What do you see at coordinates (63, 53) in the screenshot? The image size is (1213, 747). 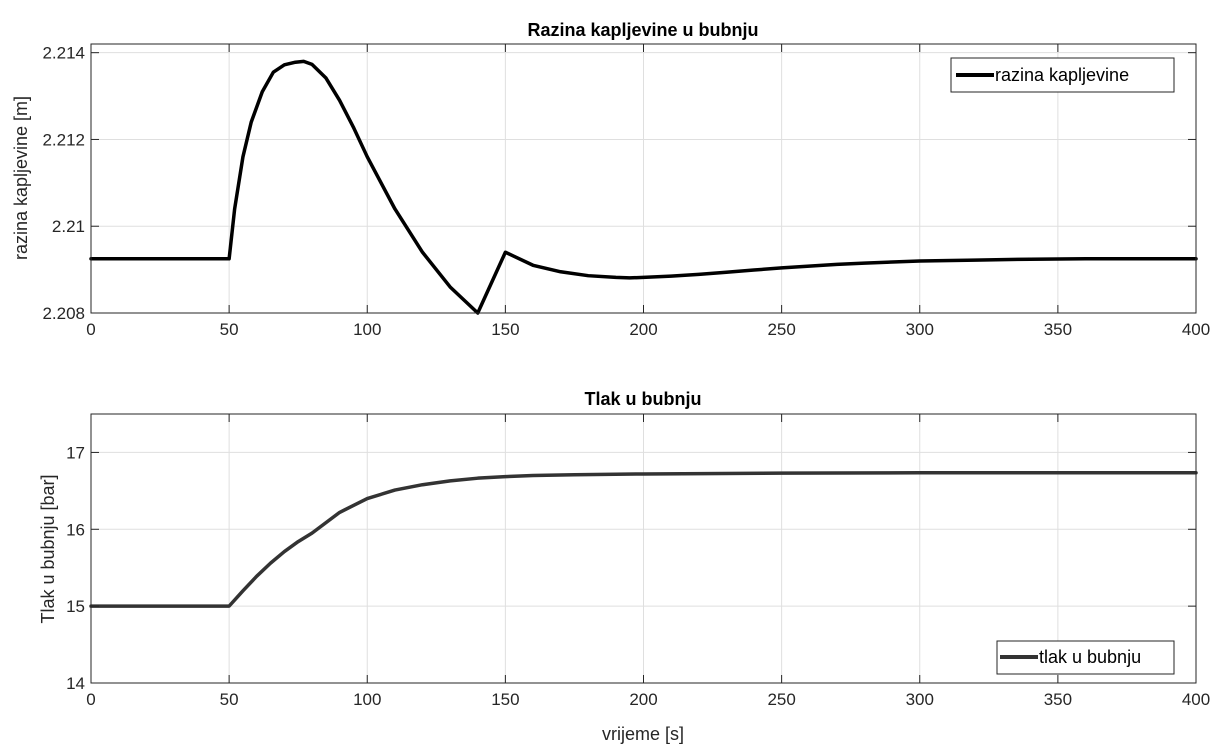 I see `y-tick-label: 2.214` at bounding box center [63, 53].